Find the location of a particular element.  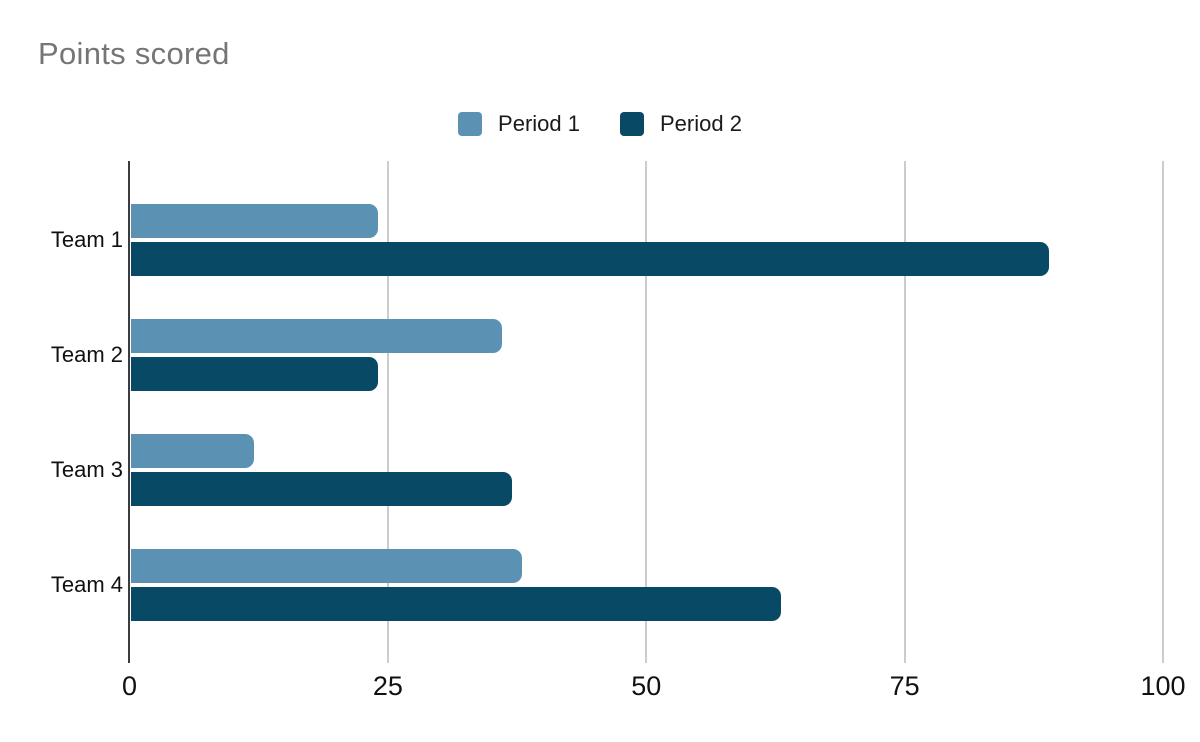

y-axis-category-label: Team 2 is located at coordinates (86, 354).